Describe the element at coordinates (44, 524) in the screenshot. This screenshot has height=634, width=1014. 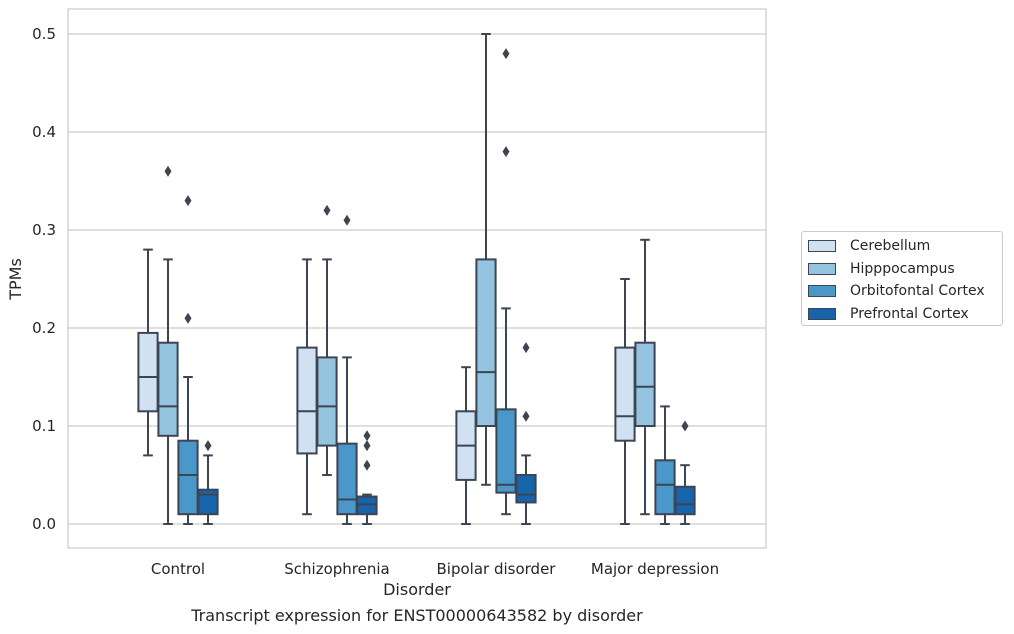
I see `y-tick-label: 0.0` at that location.